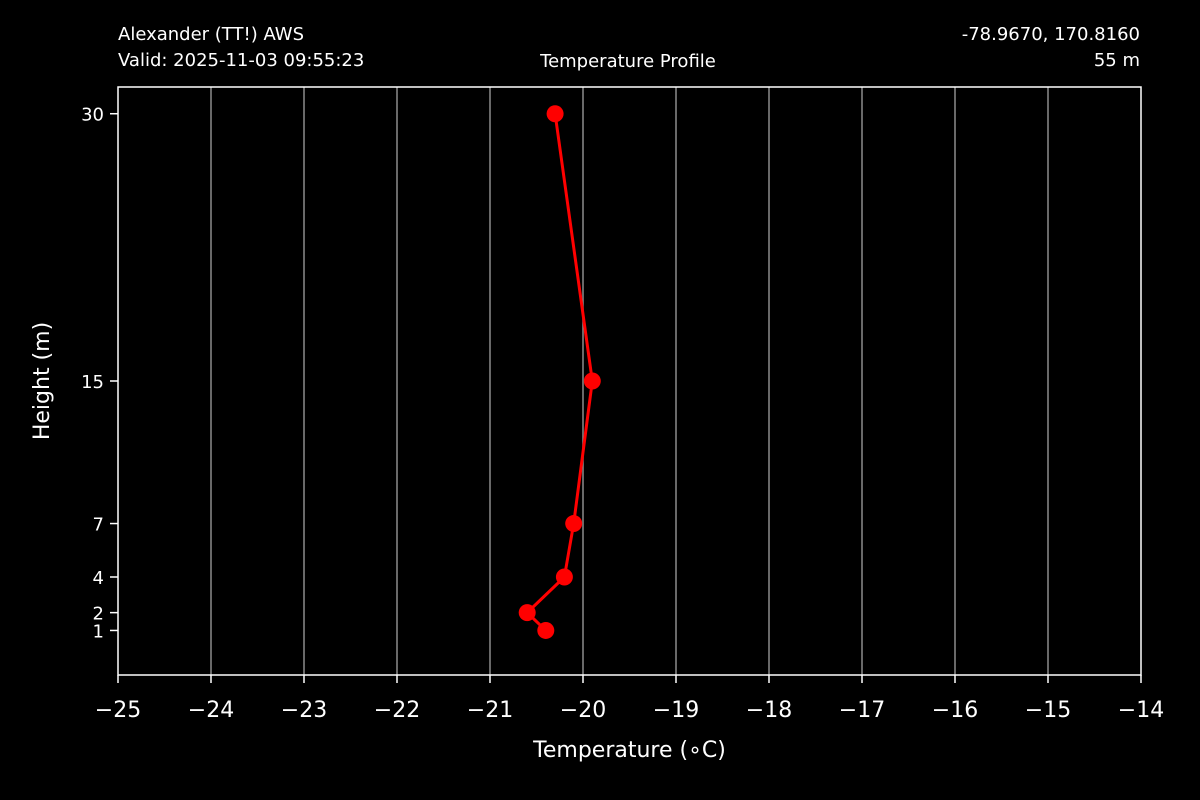 The width and height of the screenshot is (1200, 800). Describe the element at coordinates (211, 34) in the screenshot. I see `station-name: Alexander (TT!) AWS` at that location.